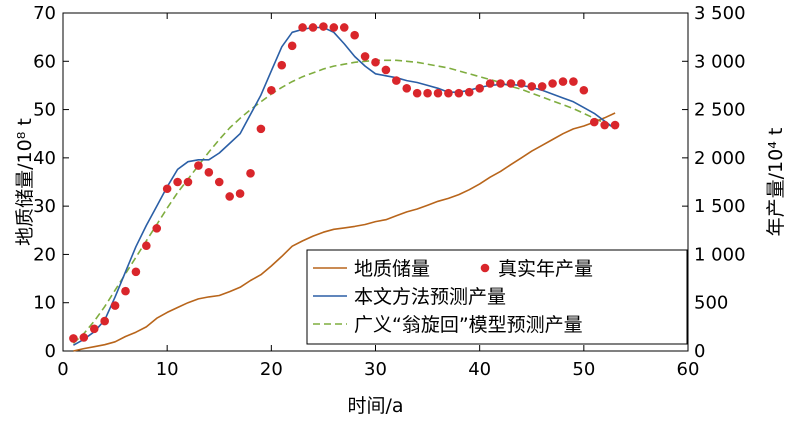  I want to click on y-left-axis-title: 地质储量/10⁸ t, so click(25, 182).